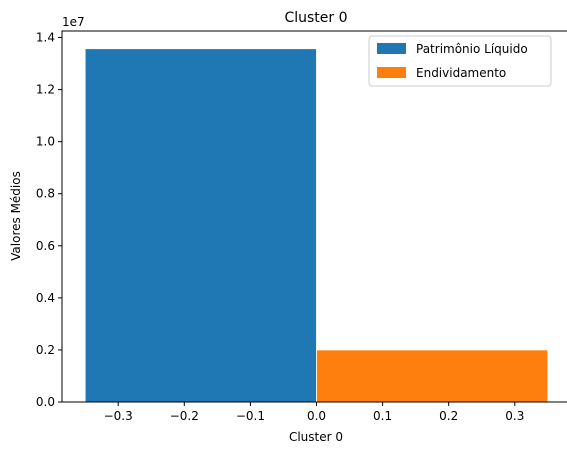 This screenshot has height=455, width=567. What do you see at coordinates (250, 416) in the screenshot?
I see `x-tick-label: −0.1` at bounding box center [250, 416].